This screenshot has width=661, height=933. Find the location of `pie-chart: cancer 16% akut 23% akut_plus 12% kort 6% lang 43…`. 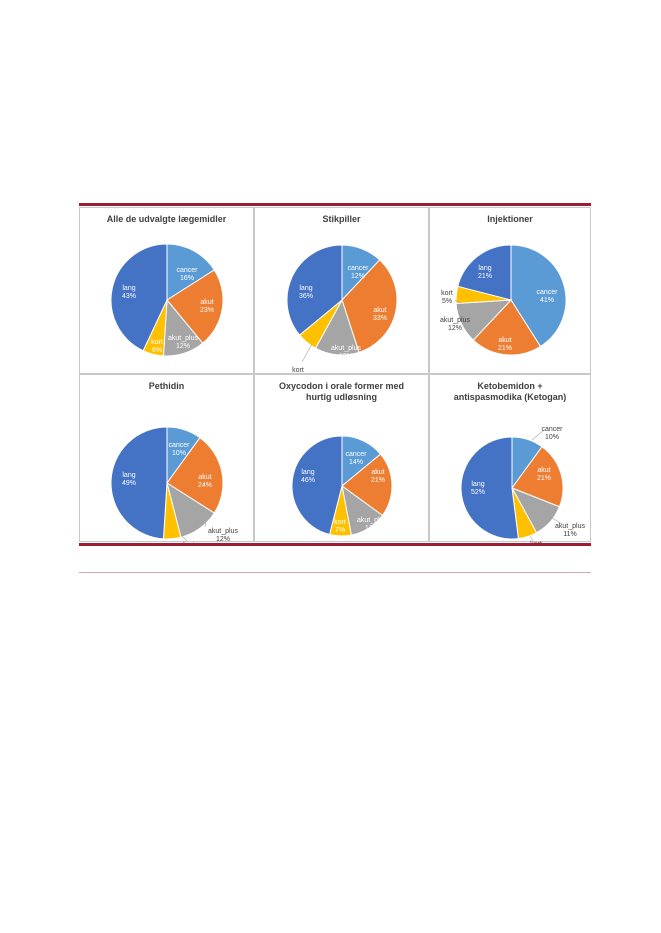

pie-chart: cancer 16% akut 23% akut_plus 12% kort 6% lang 43… is located at coordinates (167, 300).